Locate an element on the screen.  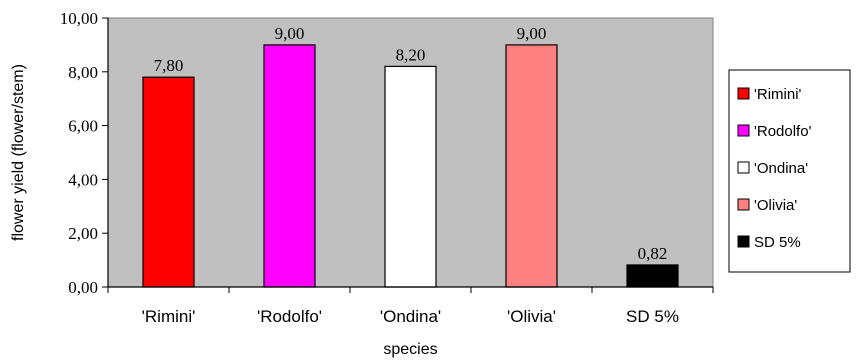
y-tick-label: 4,00 is located at coordinates (83, 179).